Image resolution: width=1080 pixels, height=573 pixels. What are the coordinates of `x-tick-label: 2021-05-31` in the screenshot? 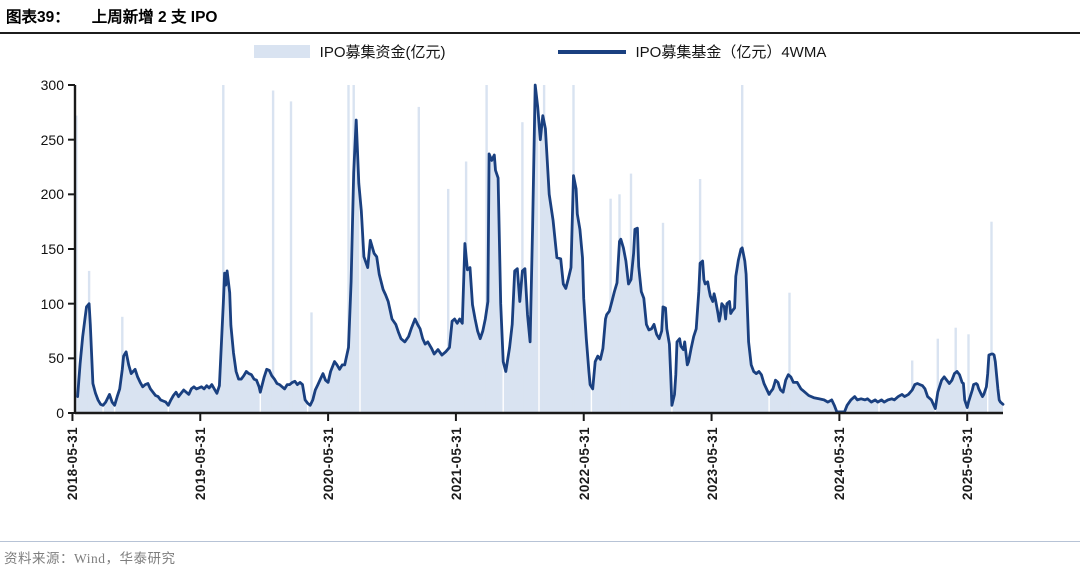 It's located at (456, 464).